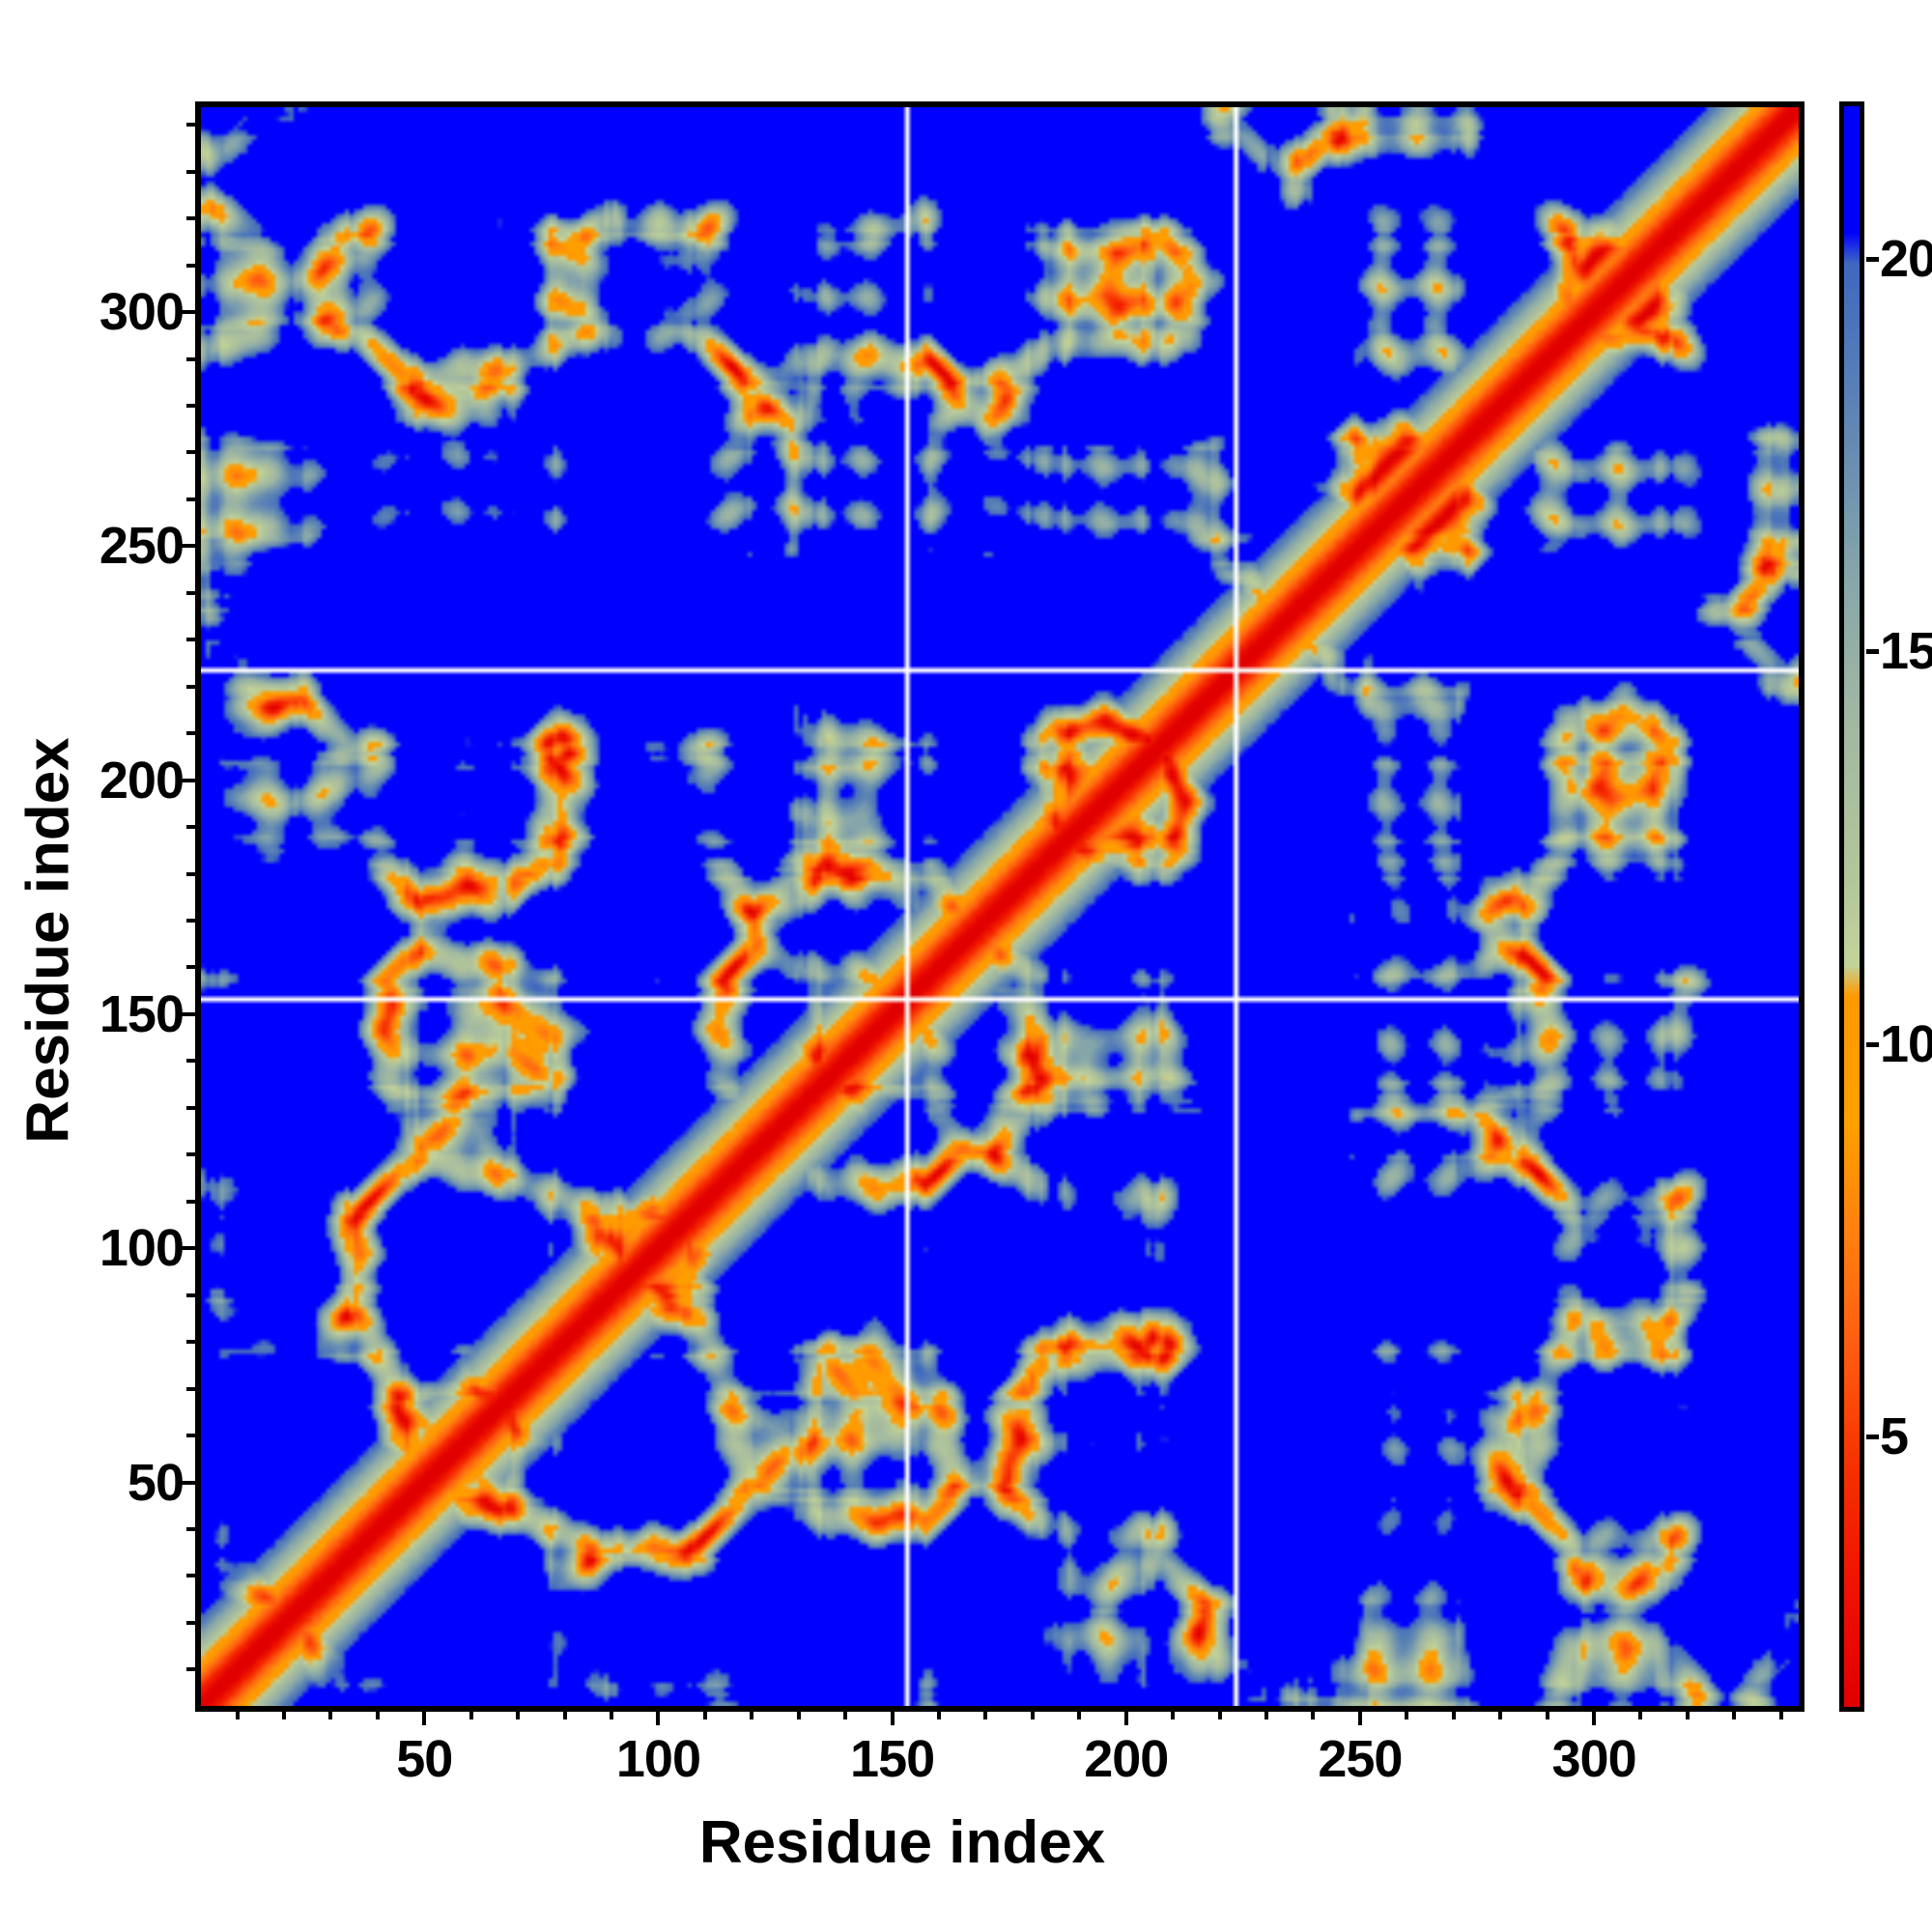 This screenshot has width=1932, height=1932. What do you see at coordinates (424, 1759) in the screenshot?
I see `x-tick-label-50: 50` at bounding box center [424, 1759].